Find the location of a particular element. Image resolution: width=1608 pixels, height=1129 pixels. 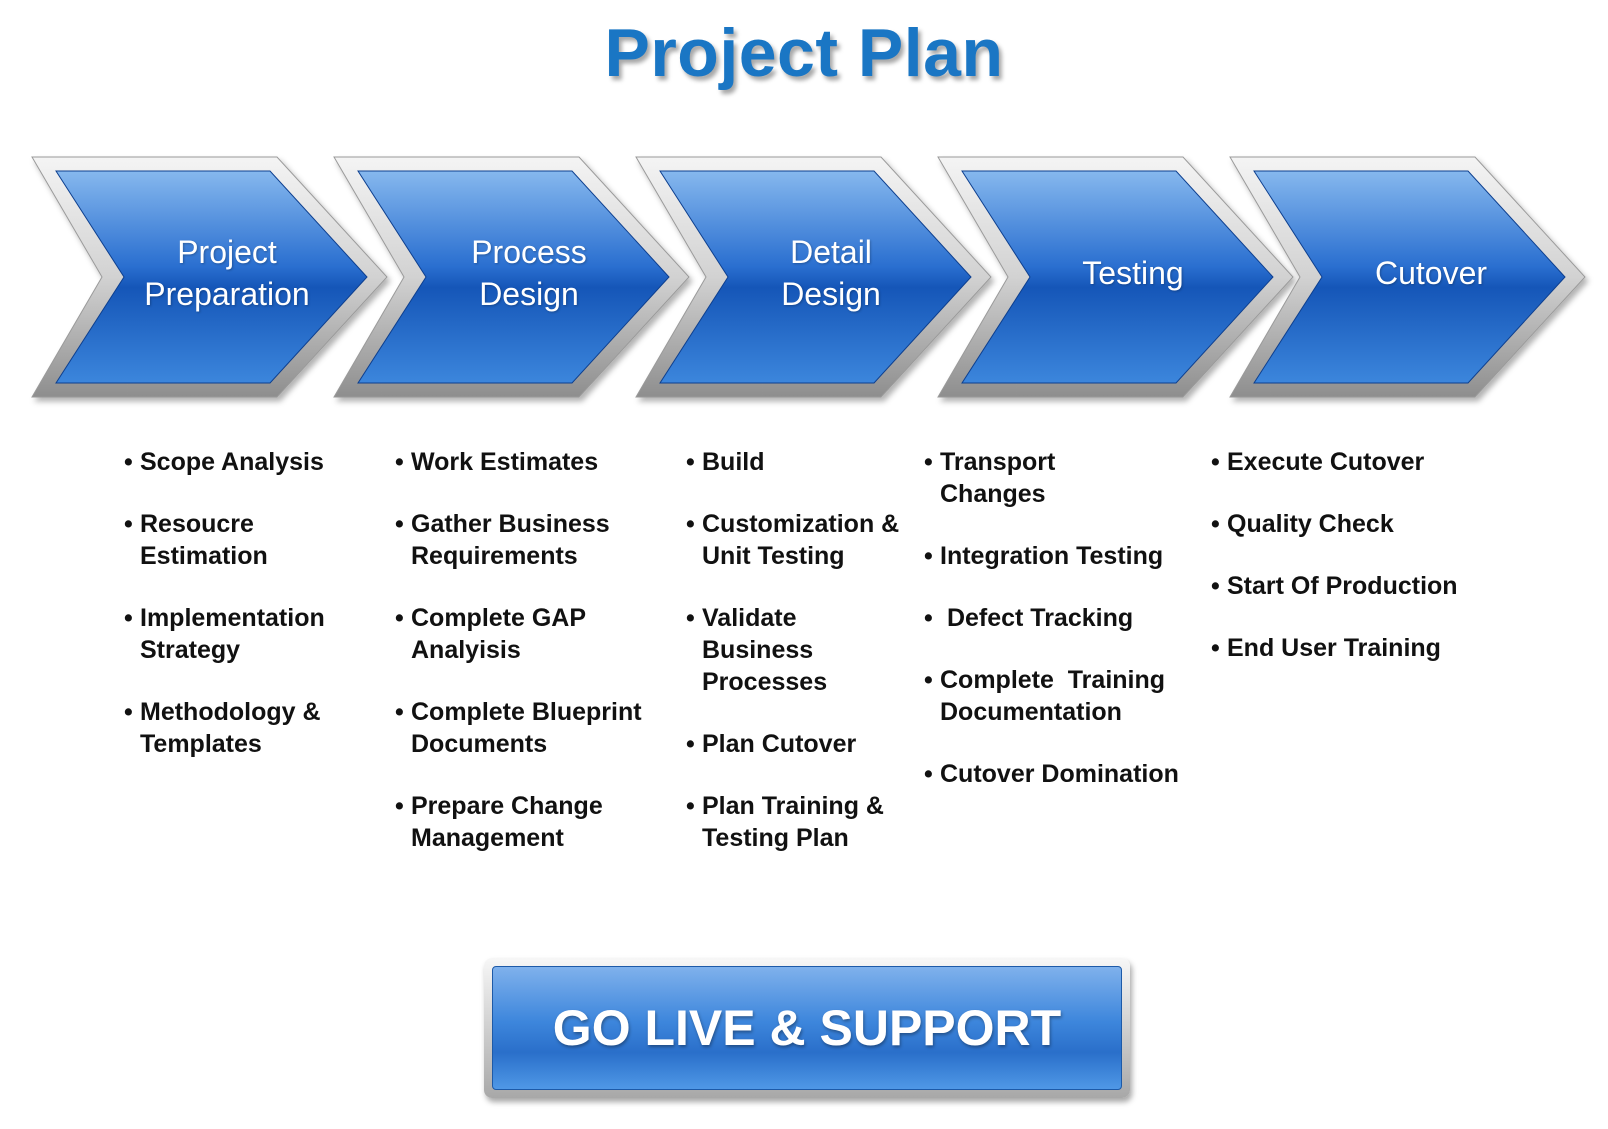

phase-label-4: Testing is located at coordinates (1133, 273).